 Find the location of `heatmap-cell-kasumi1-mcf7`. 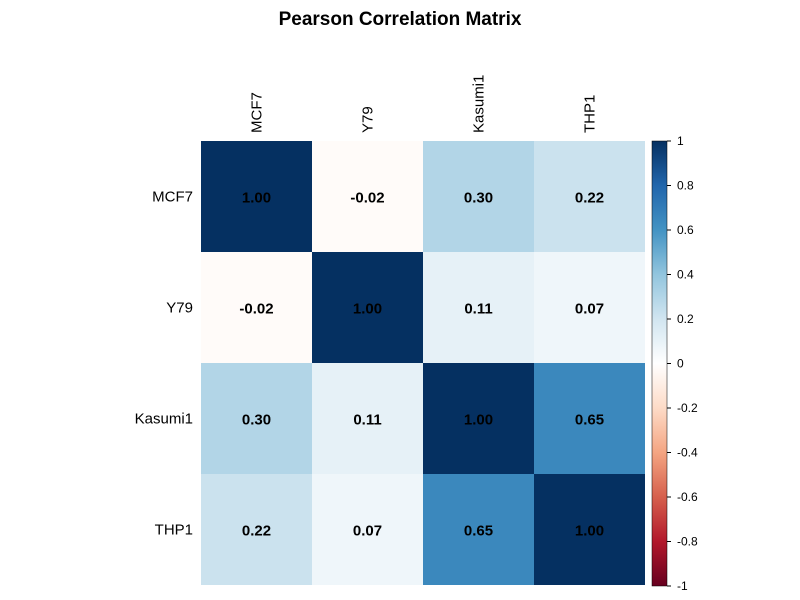

heatmap-cell-kasumi1-mcf7 is located at coordinates (256, 418).